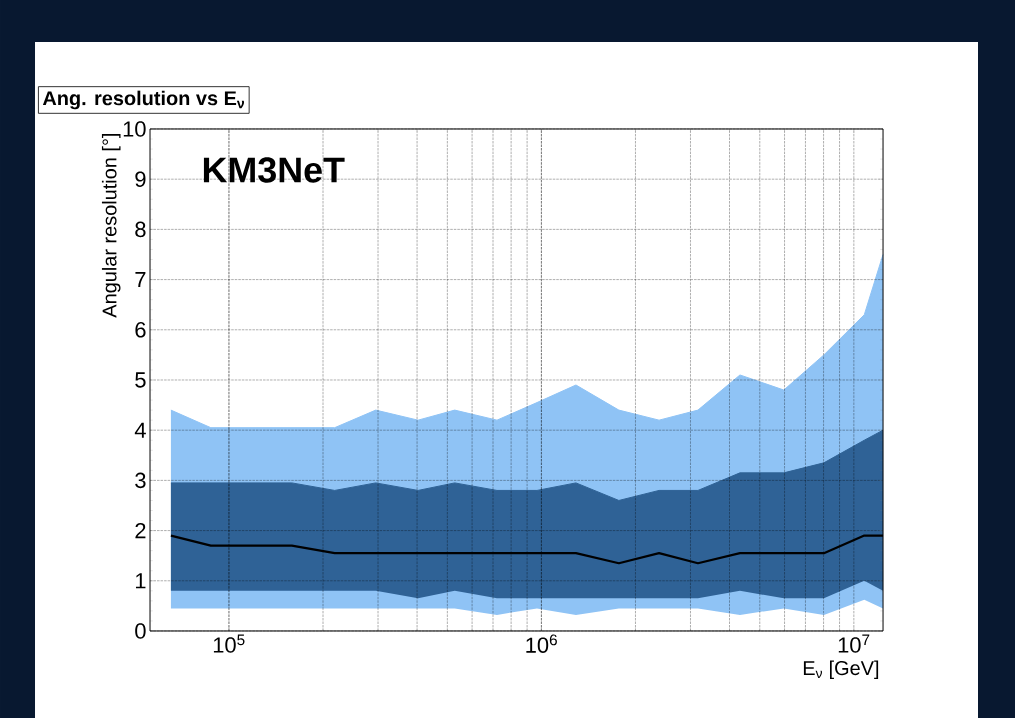 This screenshot has height=718, width=1015. I want to click on y-tick-label: 9, so click(140, 179).